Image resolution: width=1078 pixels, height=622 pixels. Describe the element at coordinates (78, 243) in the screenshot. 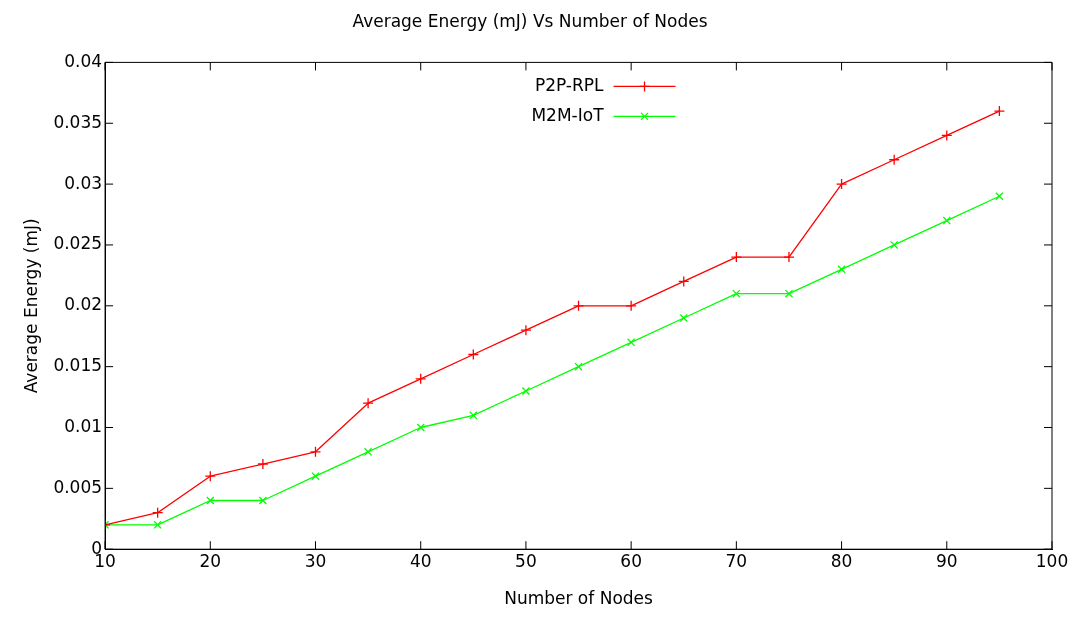

I see `y-tick-label: 0.025` at that location.